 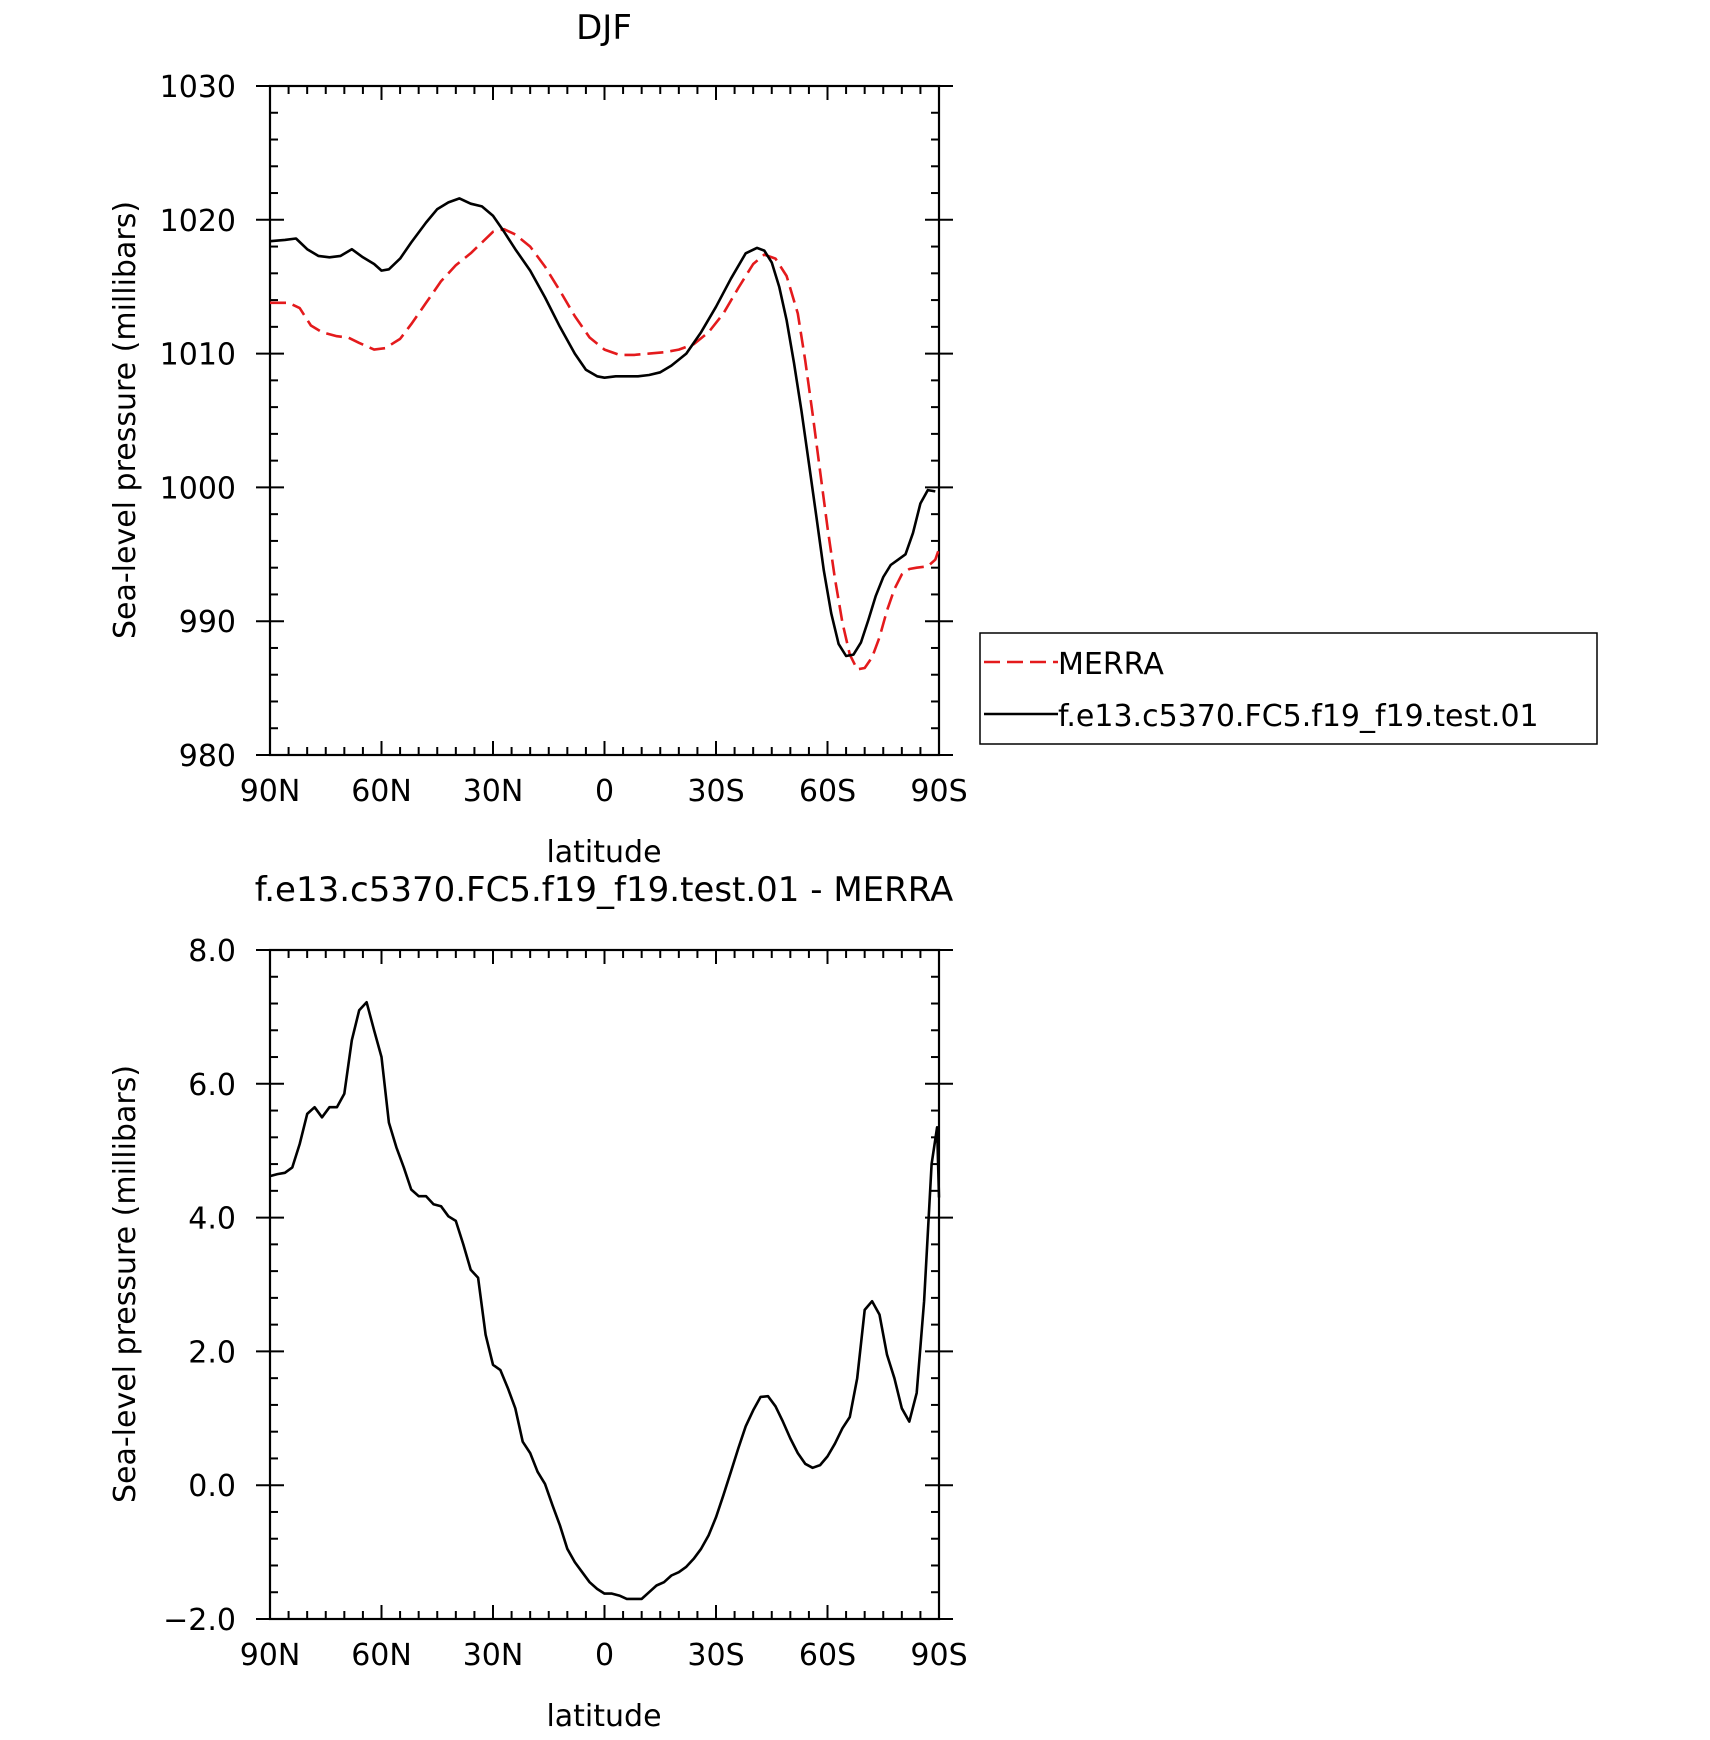 What do you see at coordinates (198, 488) in the screenshot?
I see `y-tick-label: 1000` at bounding box center [198, 488].